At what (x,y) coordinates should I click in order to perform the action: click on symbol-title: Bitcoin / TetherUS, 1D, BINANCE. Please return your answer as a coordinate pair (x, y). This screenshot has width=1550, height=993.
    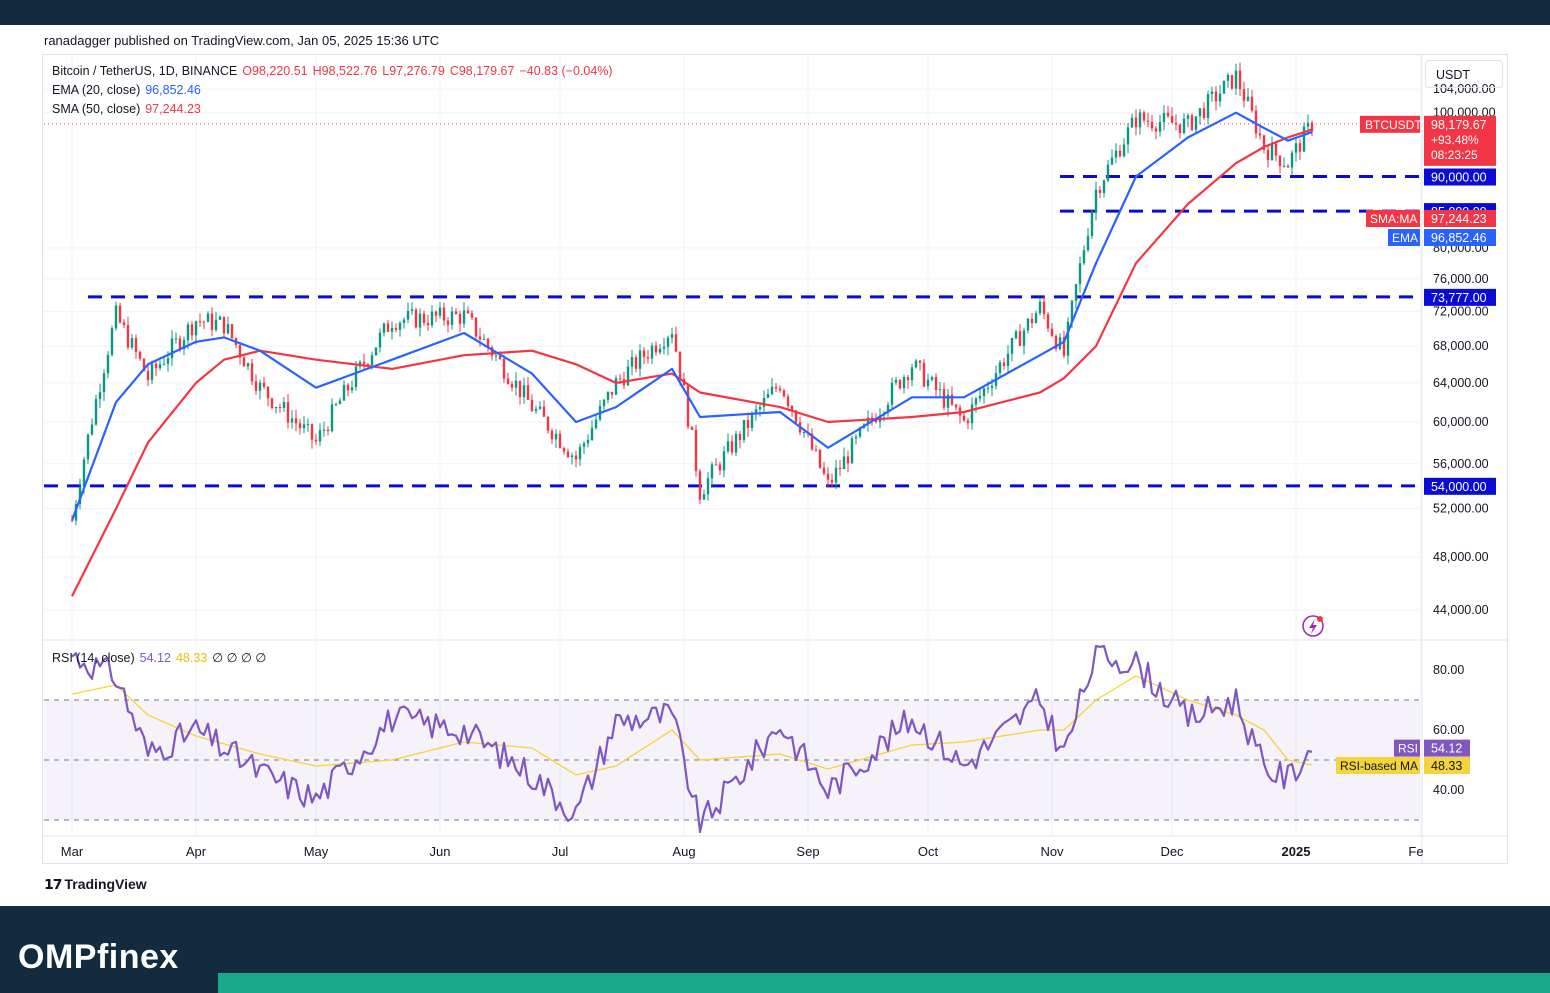
    Looking at the image, I should click on (145, 71).